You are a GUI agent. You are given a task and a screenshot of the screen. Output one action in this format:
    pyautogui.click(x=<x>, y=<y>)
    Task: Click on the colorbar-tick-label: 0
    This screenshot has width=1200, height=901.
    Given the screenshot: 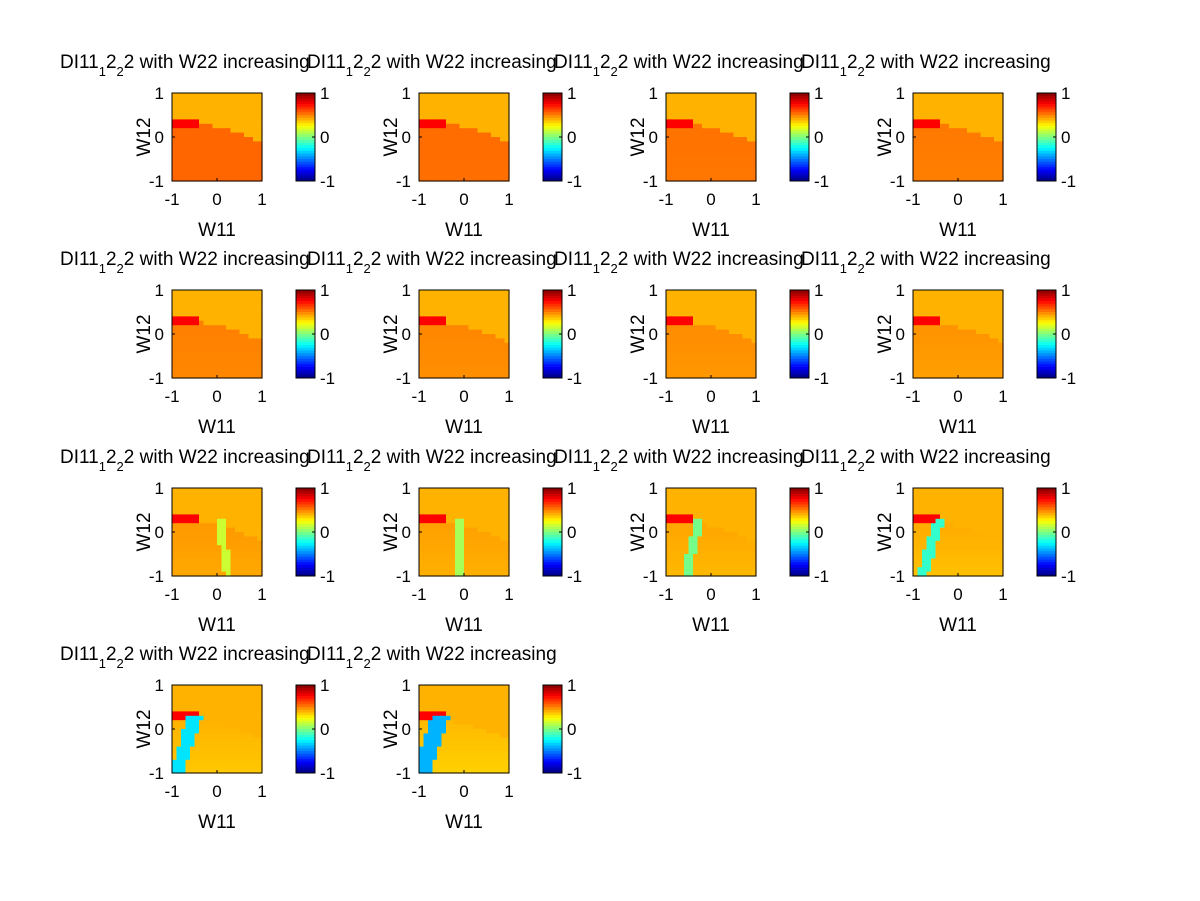 What is the action you would take?
    pyautogui.click(x=324, y=532)
    